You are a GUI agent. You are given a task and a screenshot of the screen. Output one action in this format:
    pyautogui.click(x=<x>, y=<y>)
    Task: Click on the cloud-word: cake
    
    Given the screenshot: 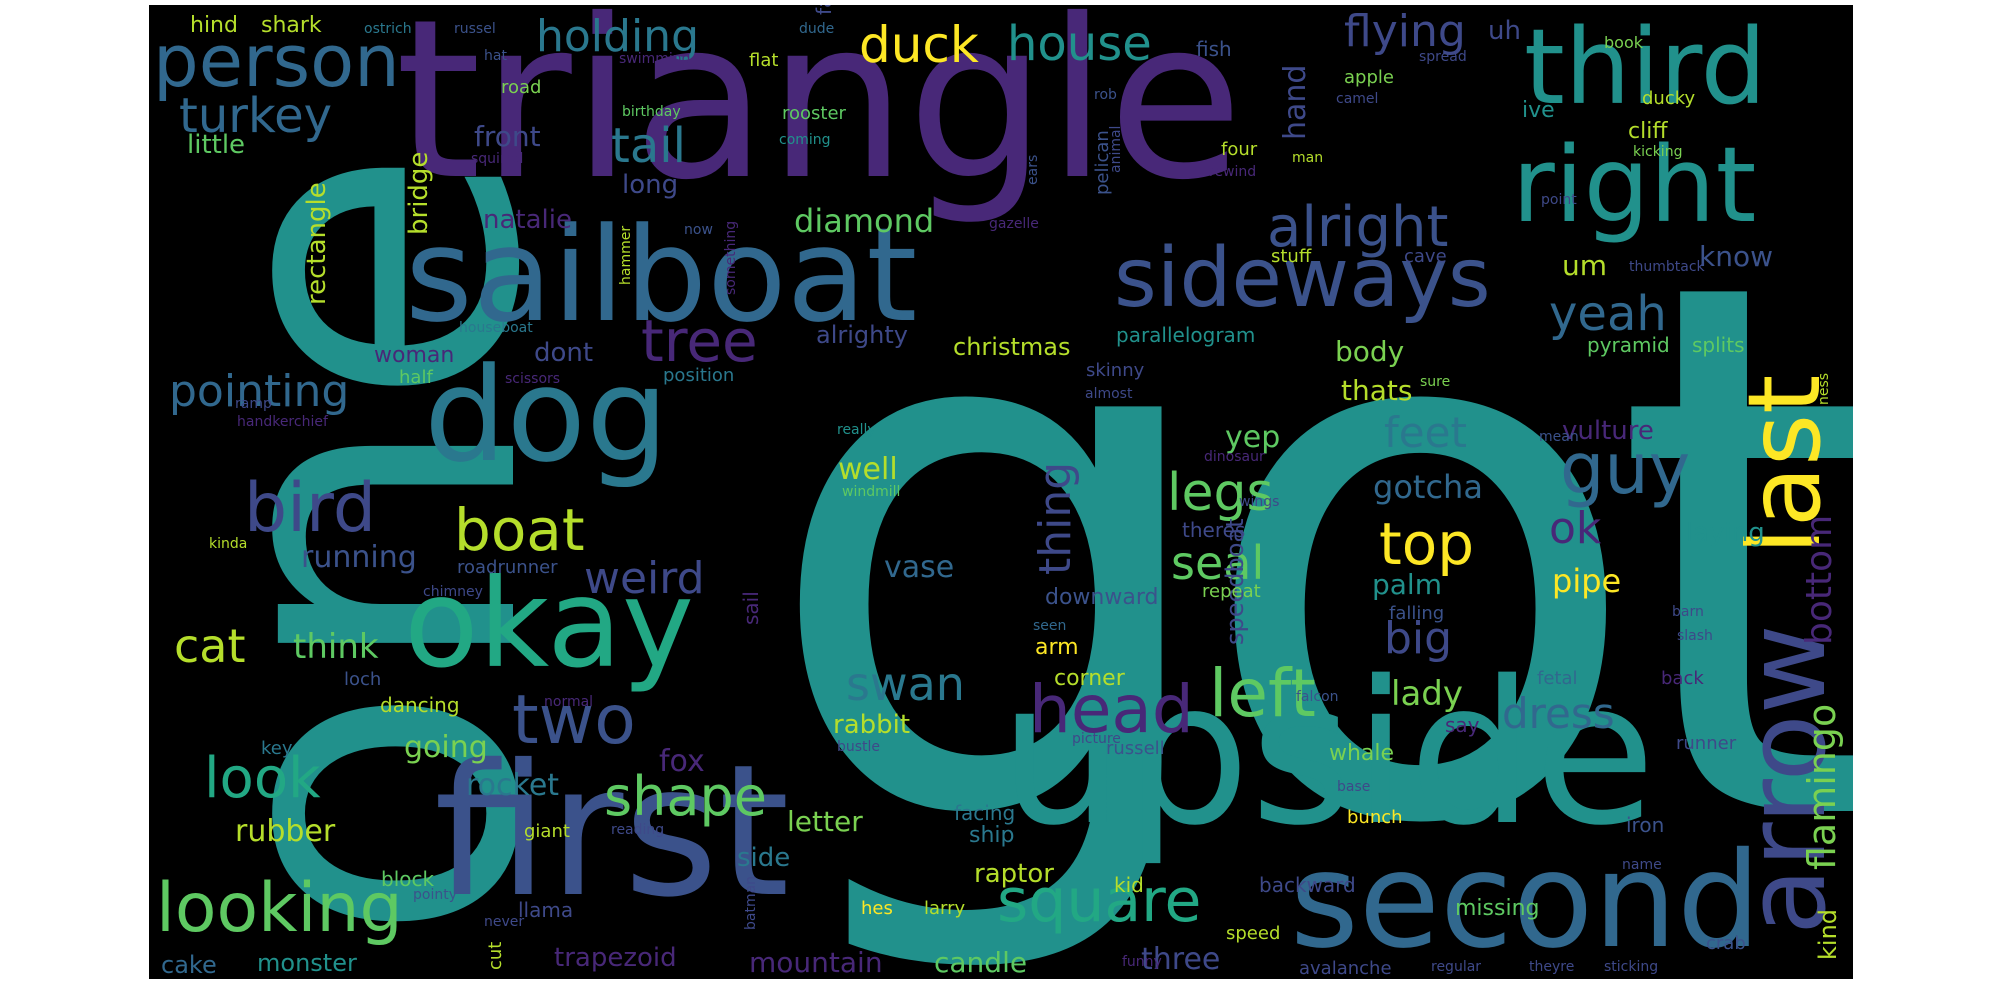 What is the action you would take?
    pyautogui.click(x=189, y=965)
    